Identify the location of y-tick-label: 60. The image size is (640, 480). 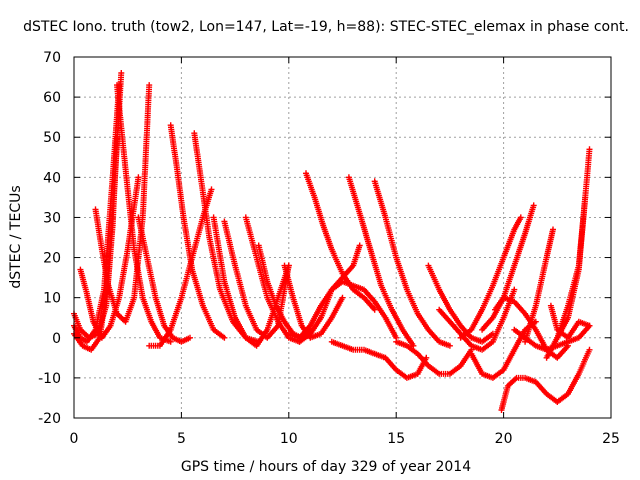
(52, 98).